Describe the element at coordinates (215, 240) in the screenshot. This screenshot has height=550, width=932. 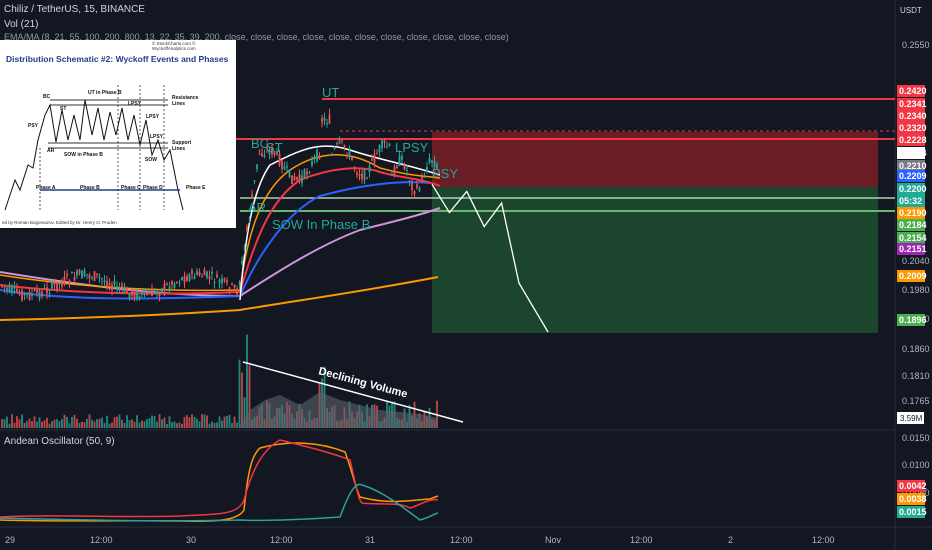
I see `ema-100-line` at that location.